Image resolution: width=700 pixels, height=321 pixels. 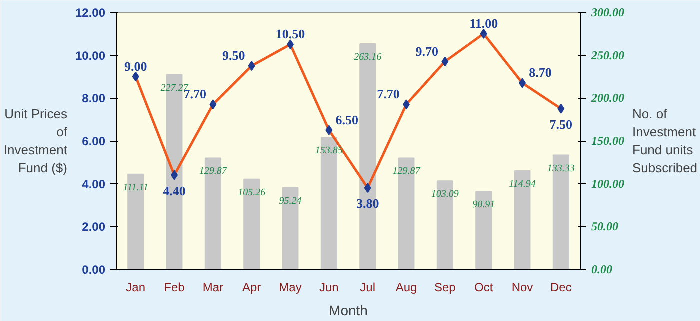 I want to click on y2-tick-label: 100.00, so click(x=608, y=183).